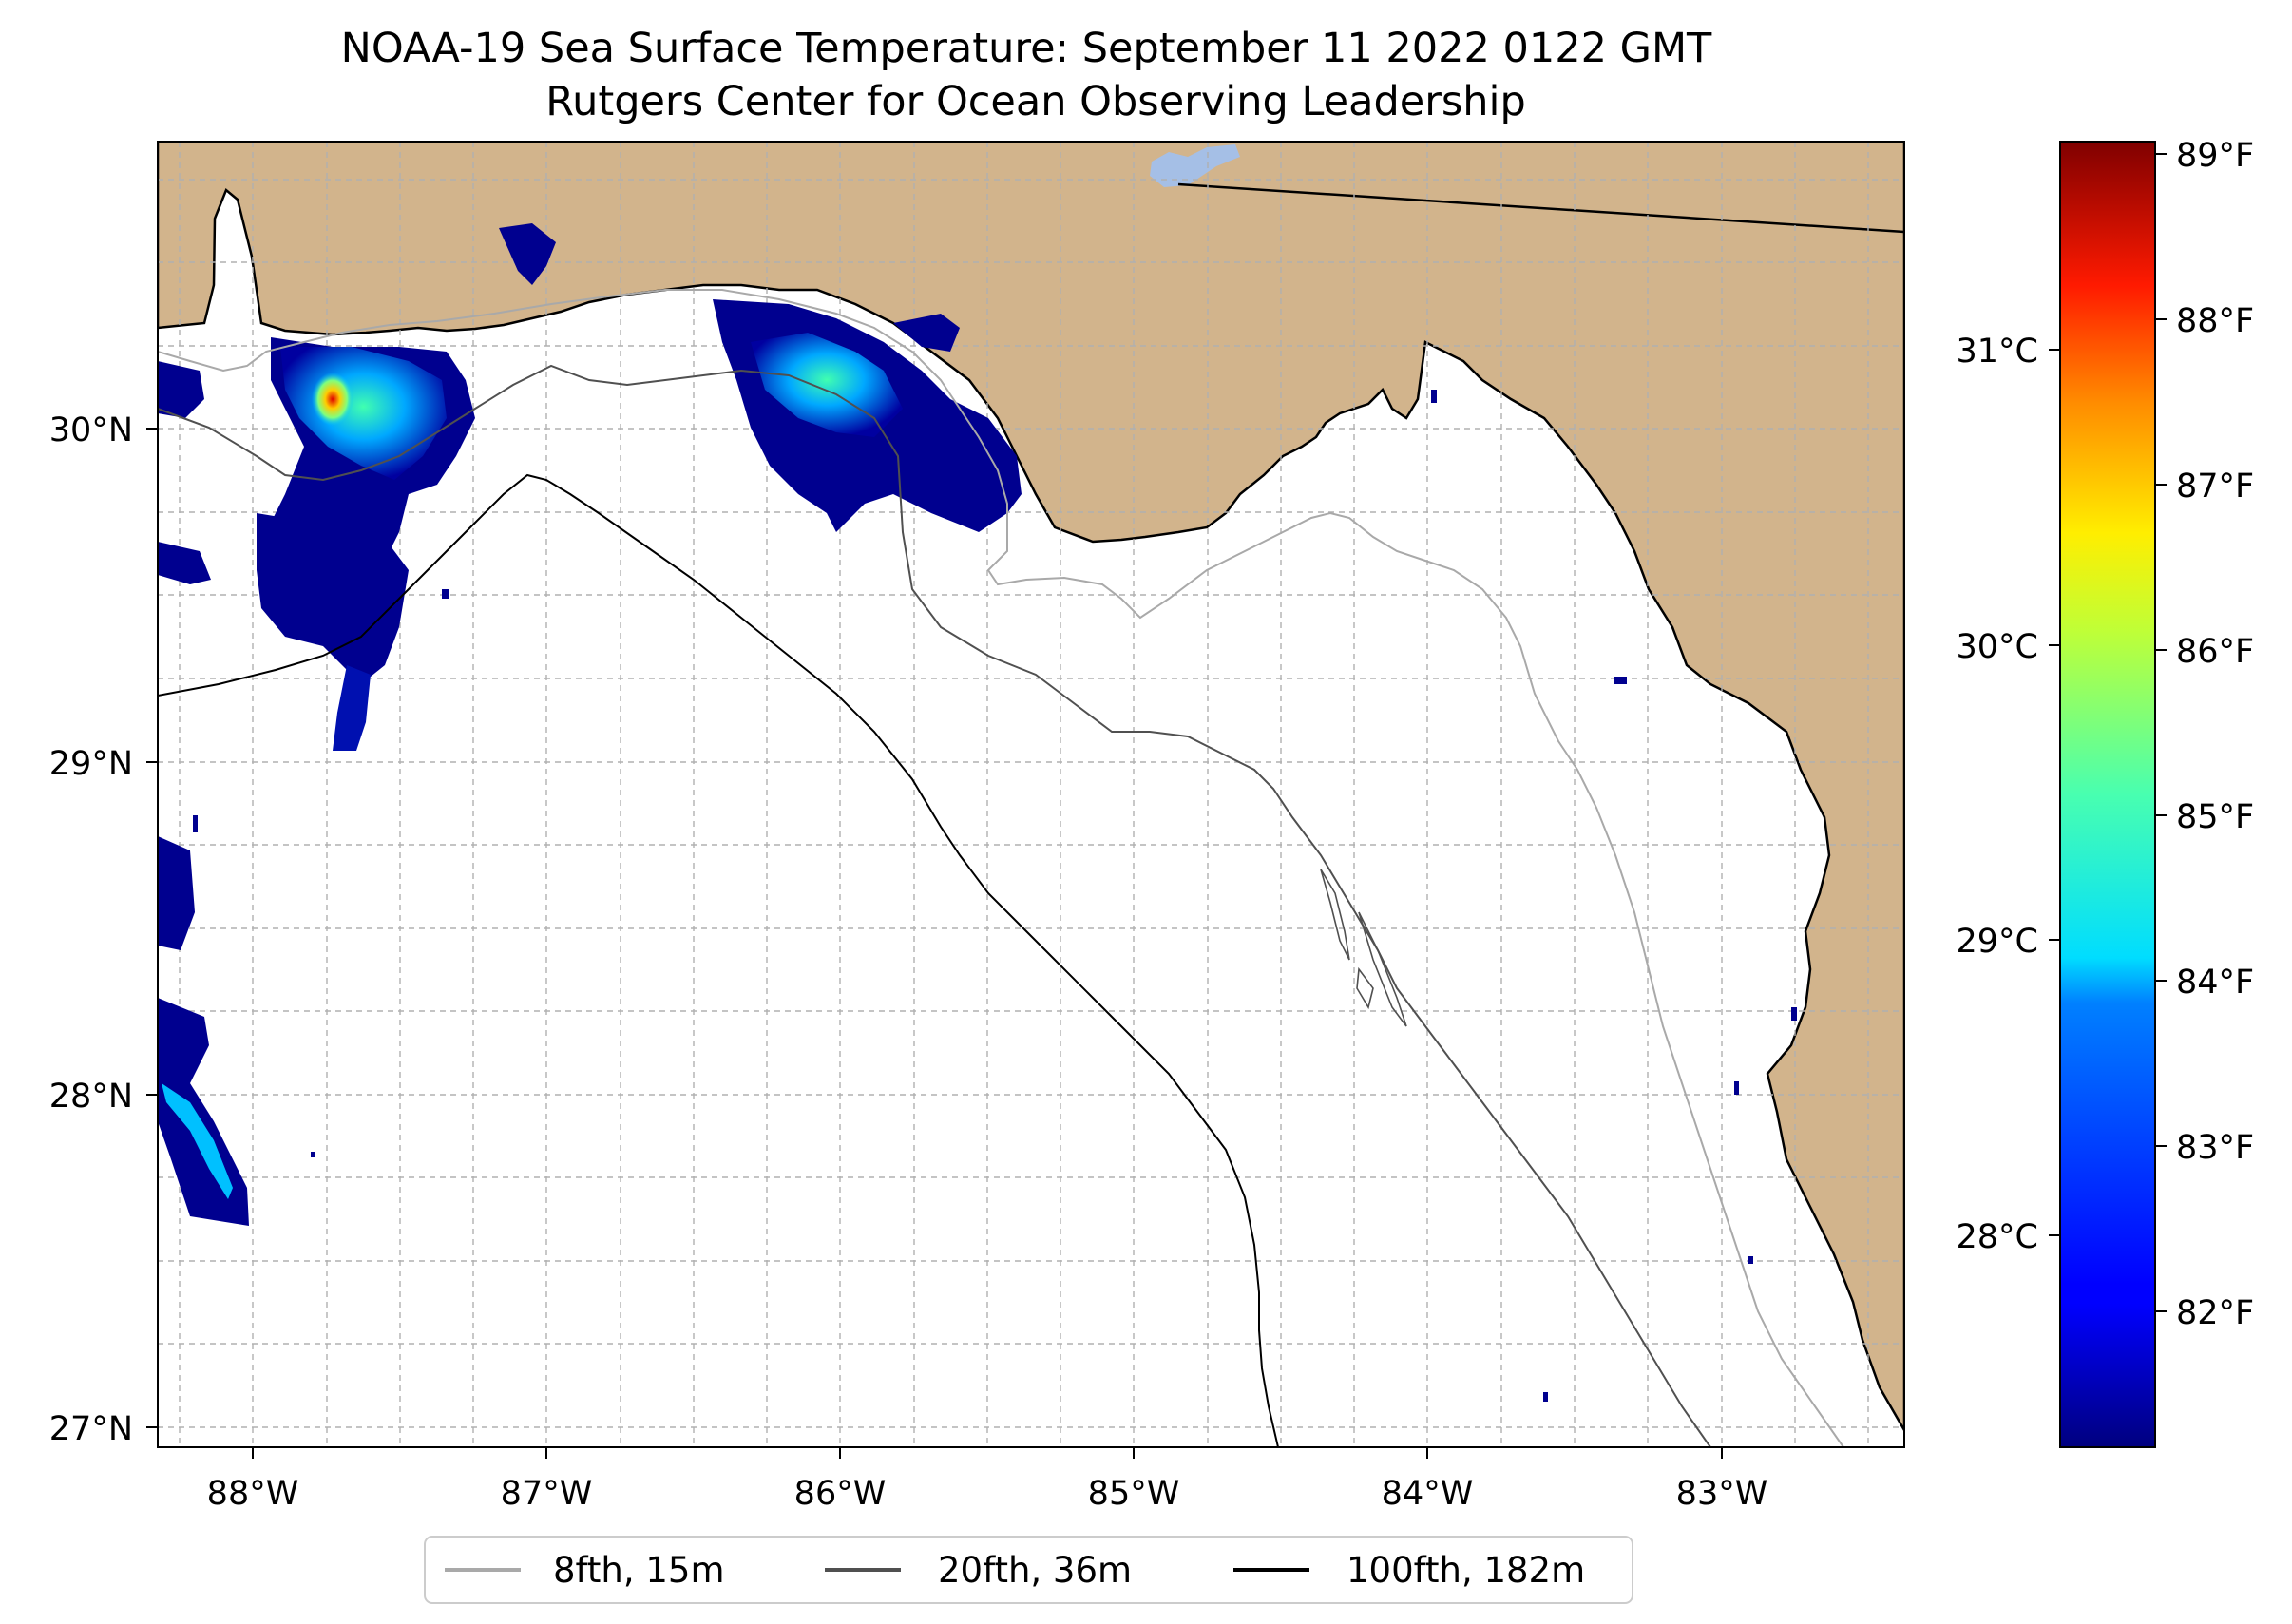  Describe the element at coordinates (840, 1494) in the screenshot. I see `lon-tick-label: 86°W` at that location.